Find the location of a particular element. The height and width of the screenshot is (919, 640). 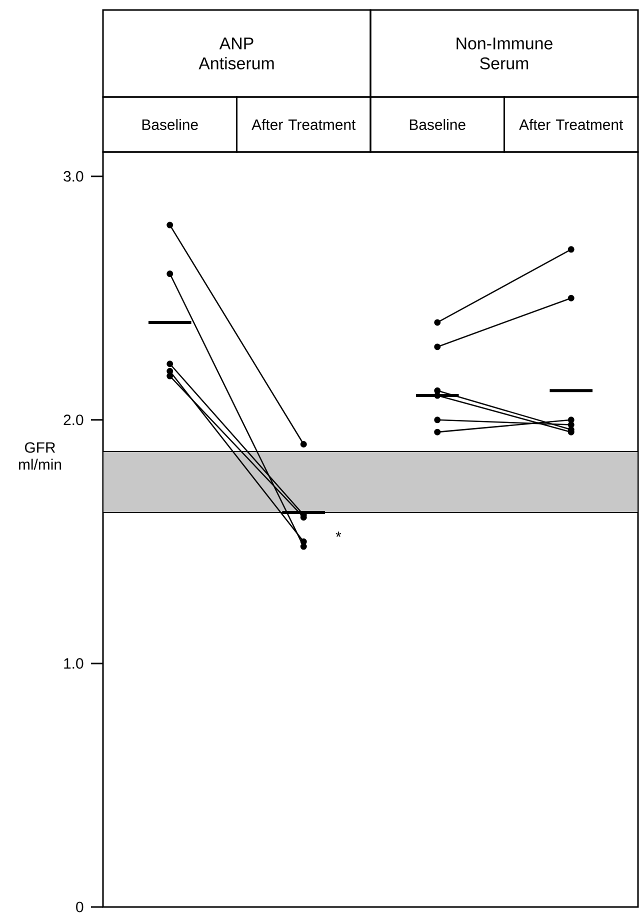

text: ANP Antiserum is located at coordinates (236, 54).